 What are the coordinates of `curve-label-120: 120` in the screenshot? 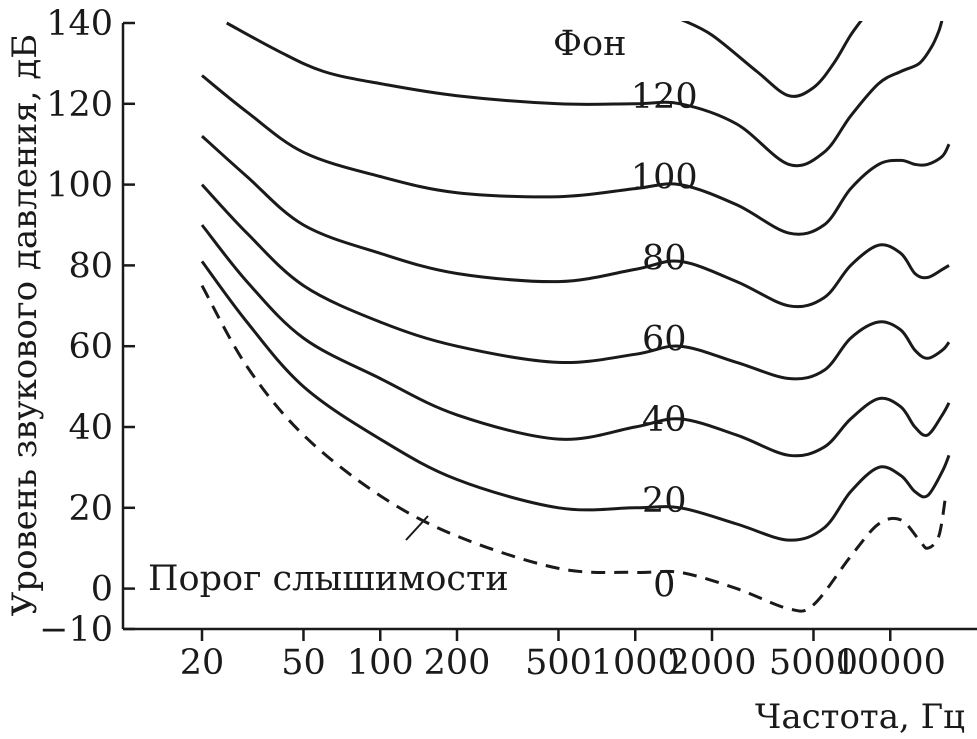 It's located at (664, 97).